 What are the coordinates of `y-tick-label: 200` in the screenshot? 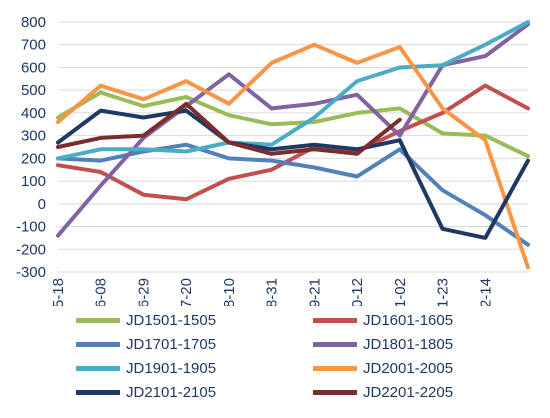 It's located at (33, 158).